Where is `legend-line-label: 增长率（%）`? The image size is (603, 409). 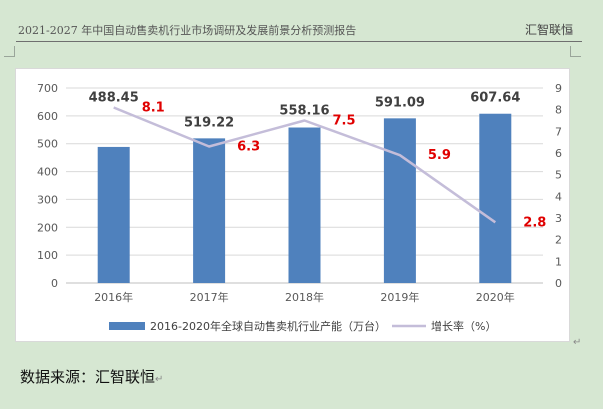 legend-line-label: 增长率（%） is located at coordinates (463, 326).